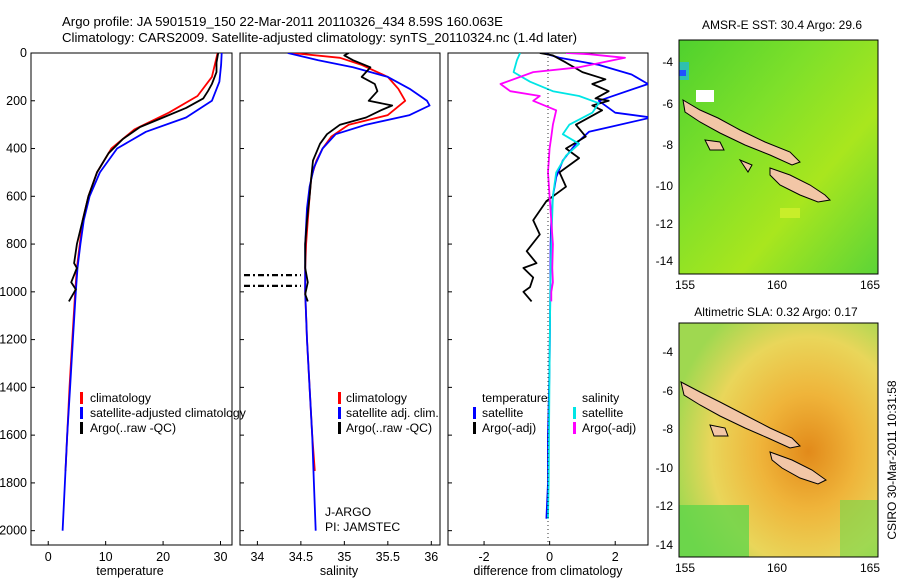 The image size is (900, 580). I want to click on sst-xtick: 160, so click(777, 285).